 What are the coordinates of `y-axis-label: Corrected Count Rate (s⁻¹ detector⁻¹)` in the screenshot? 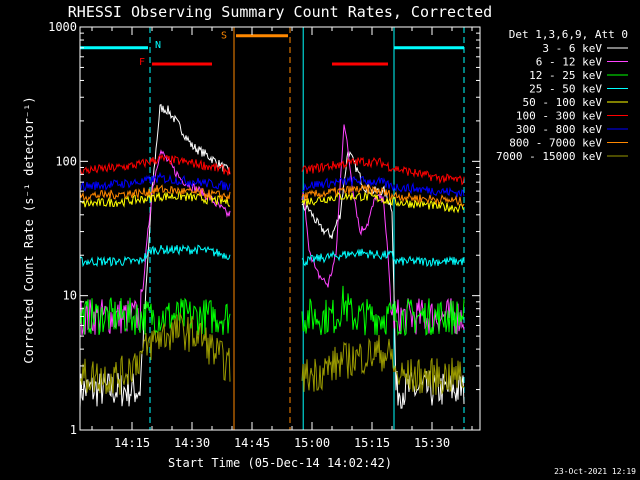 It's located at (29, 229).